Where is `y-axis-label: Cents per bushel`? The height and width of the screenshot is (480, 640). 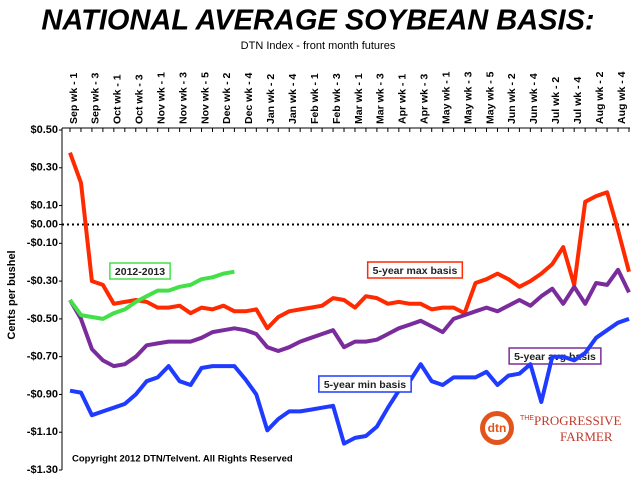
y-axis-label: Cents per bushel is located at coordinates (12, 294).